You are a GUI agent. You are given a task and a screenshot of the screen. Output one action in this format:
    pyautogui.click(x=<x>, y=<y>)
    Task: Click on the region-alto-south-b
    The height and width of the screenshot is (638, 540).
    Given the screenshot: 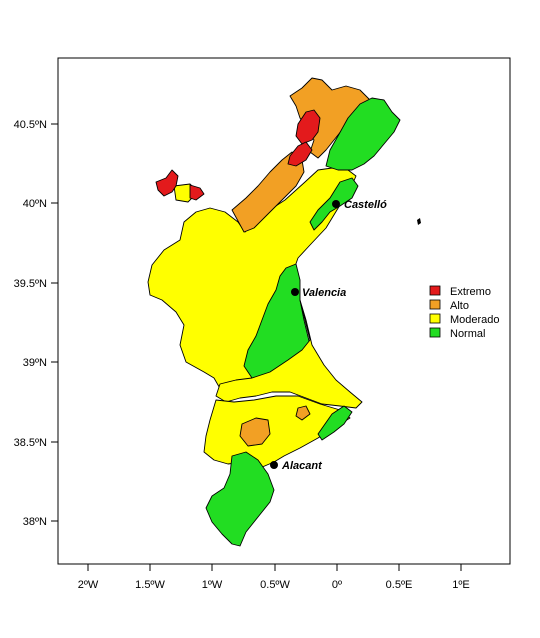 What is the action you would take?
    pyautogui.click(x=303, y=413)
    